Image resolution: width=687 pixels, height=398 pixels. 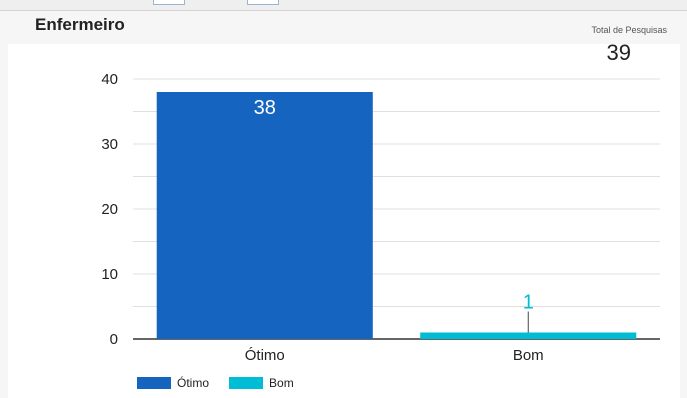 I want to click on legend-item-bom: Bom, so click(x=261, y=383).